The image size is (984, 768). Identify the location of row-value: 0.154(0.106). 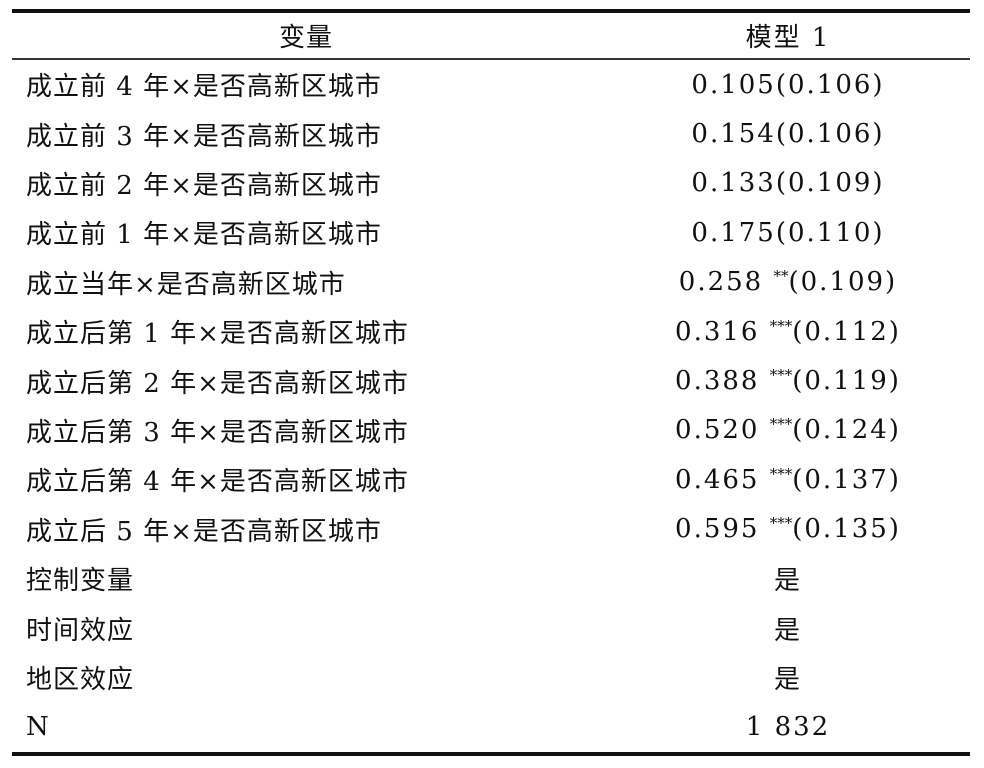
(788, 134).